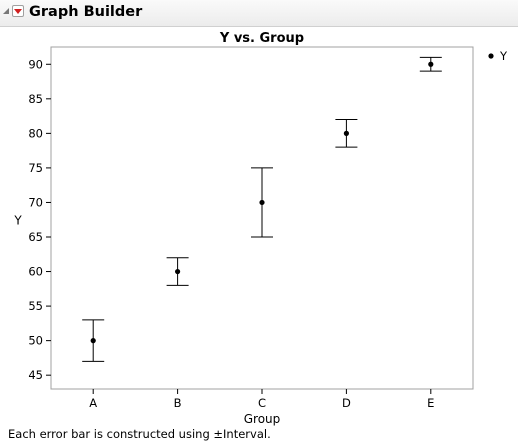 This screenshot has height=443, width=518. Describe the element at coordinates (259, 13) in the screenshot. I see `title-bar: Graph Builder` at that location.